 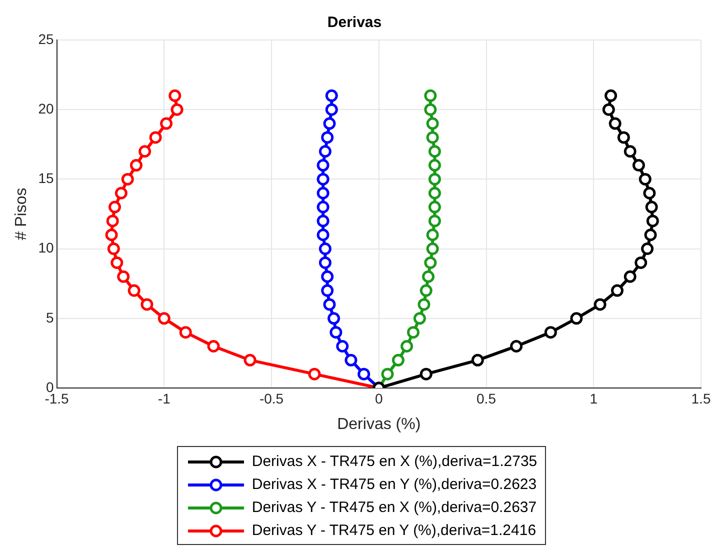 I want to click on legend-label: Derivas X - TR475 en Y (%),deriva=0.2623, so click(x=394, y=484).